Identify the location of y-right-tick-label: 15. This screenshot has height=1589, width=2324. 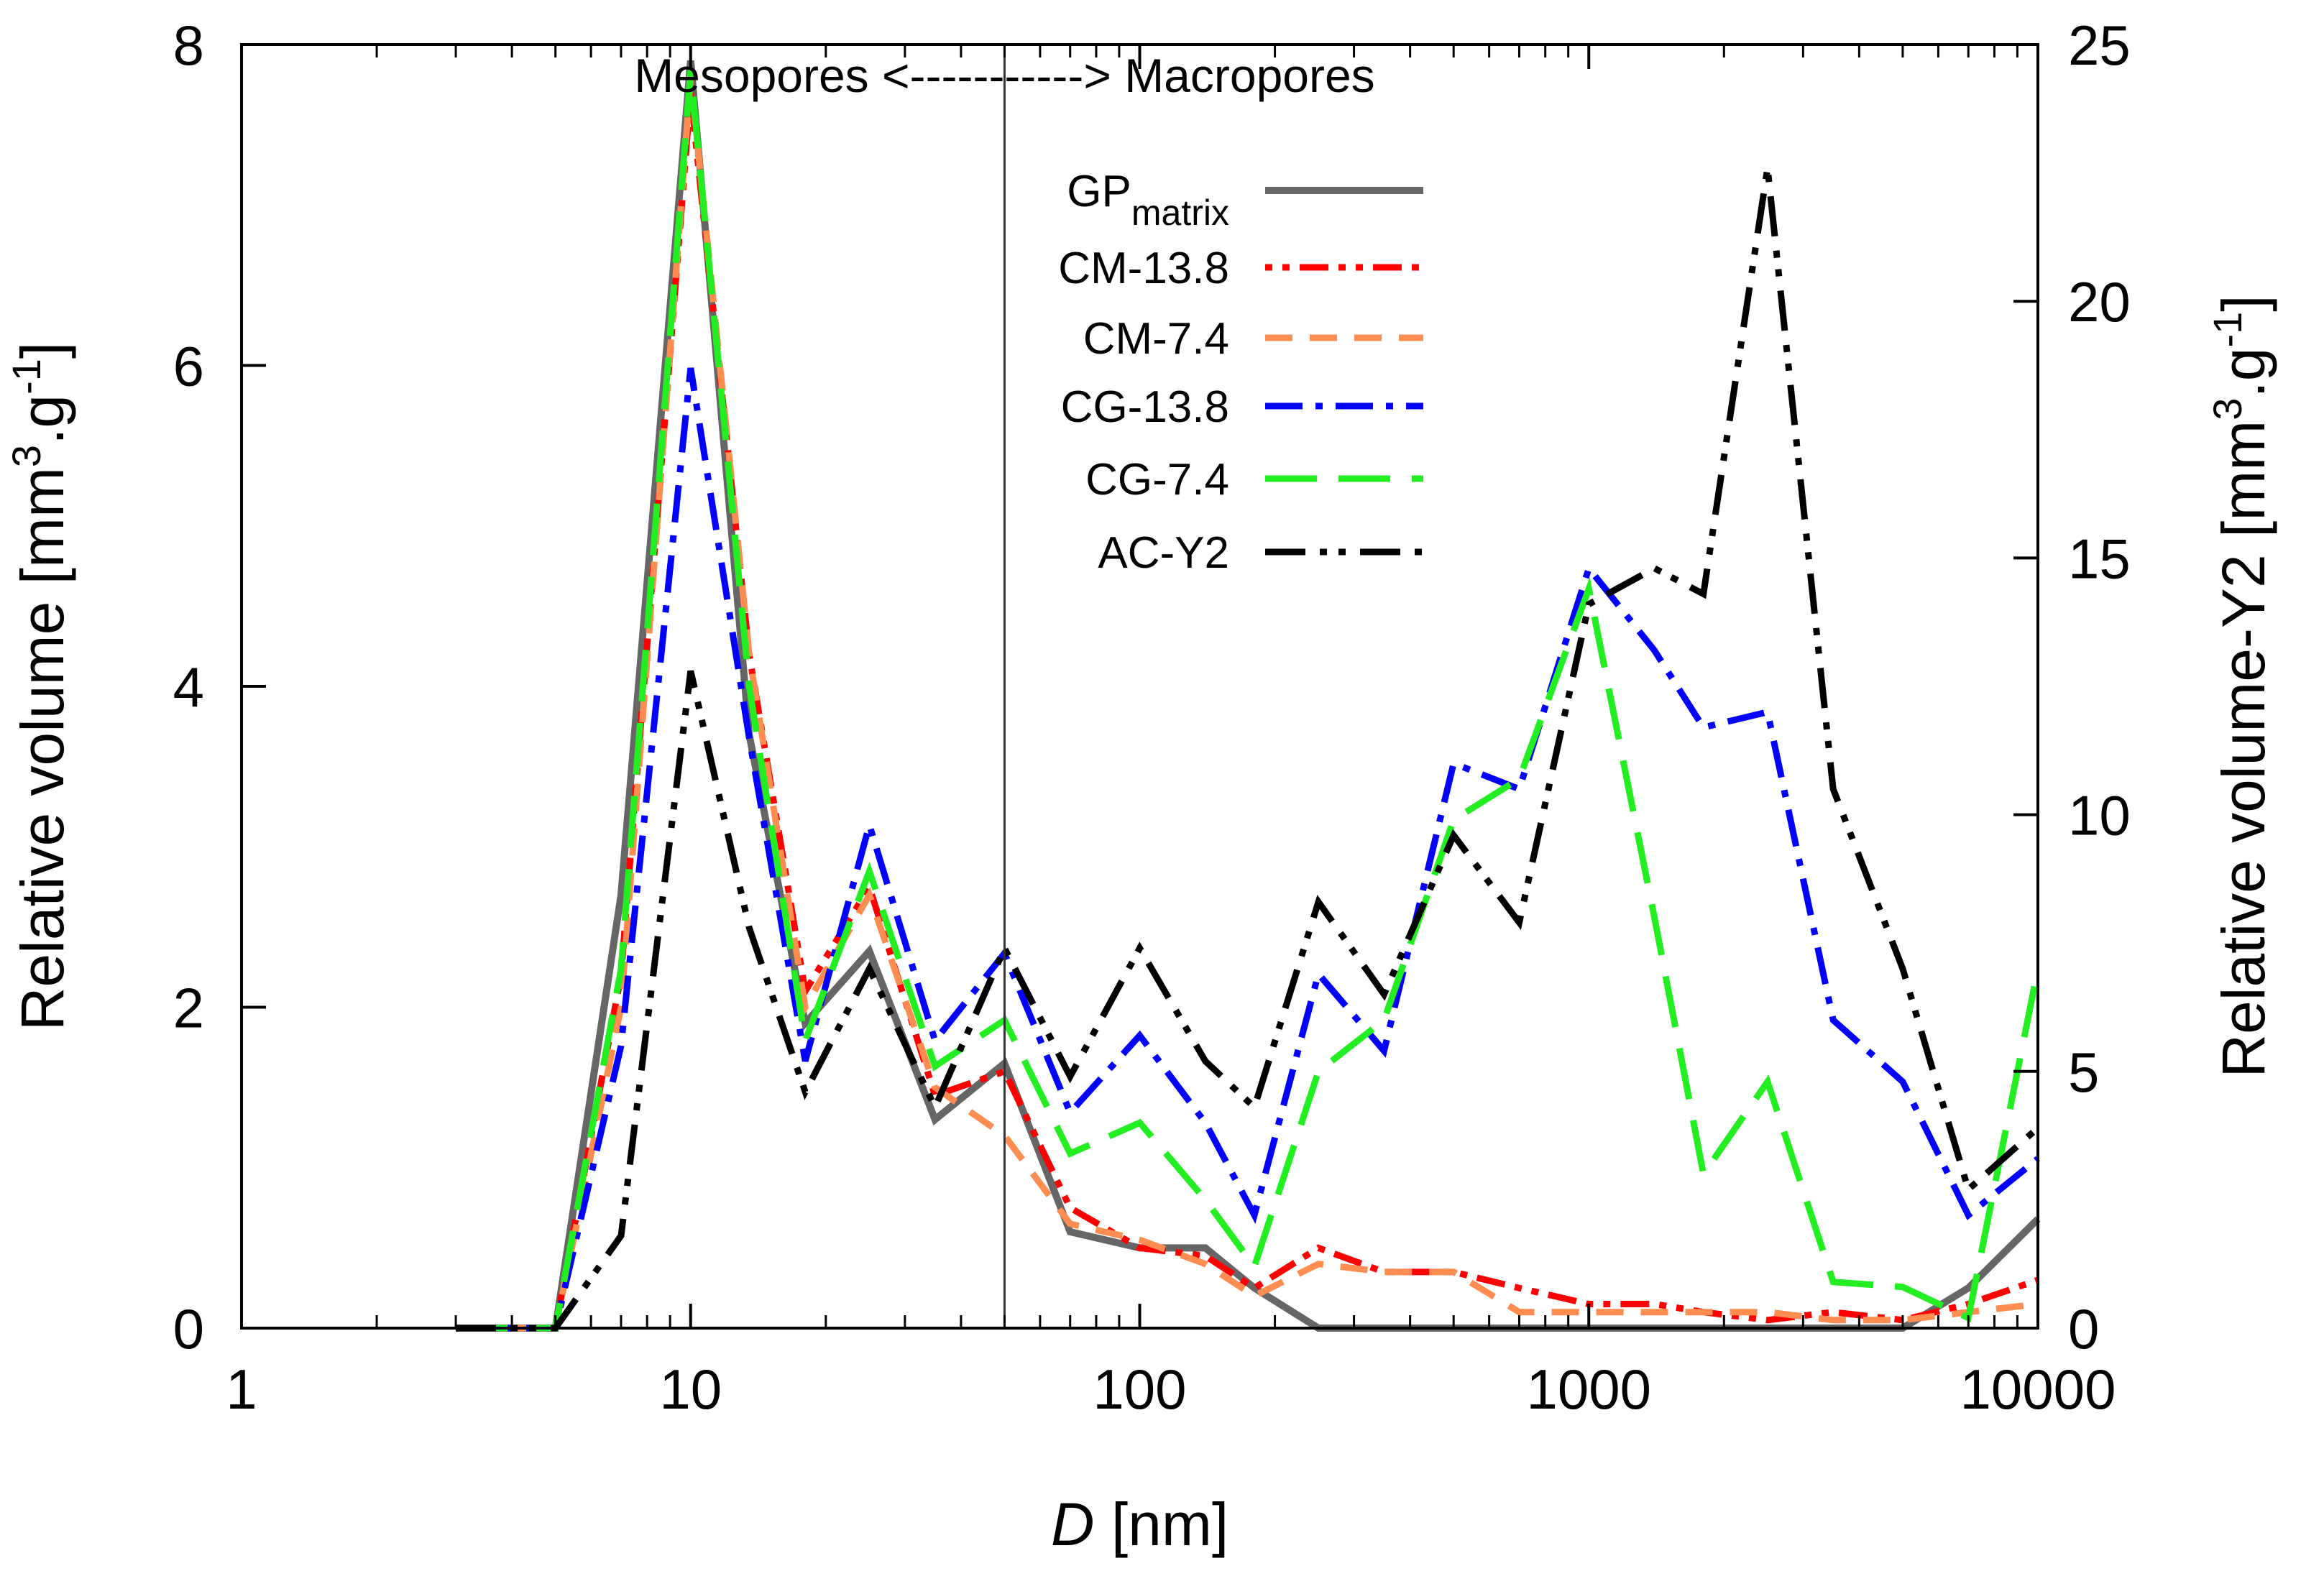
(2099, 558).